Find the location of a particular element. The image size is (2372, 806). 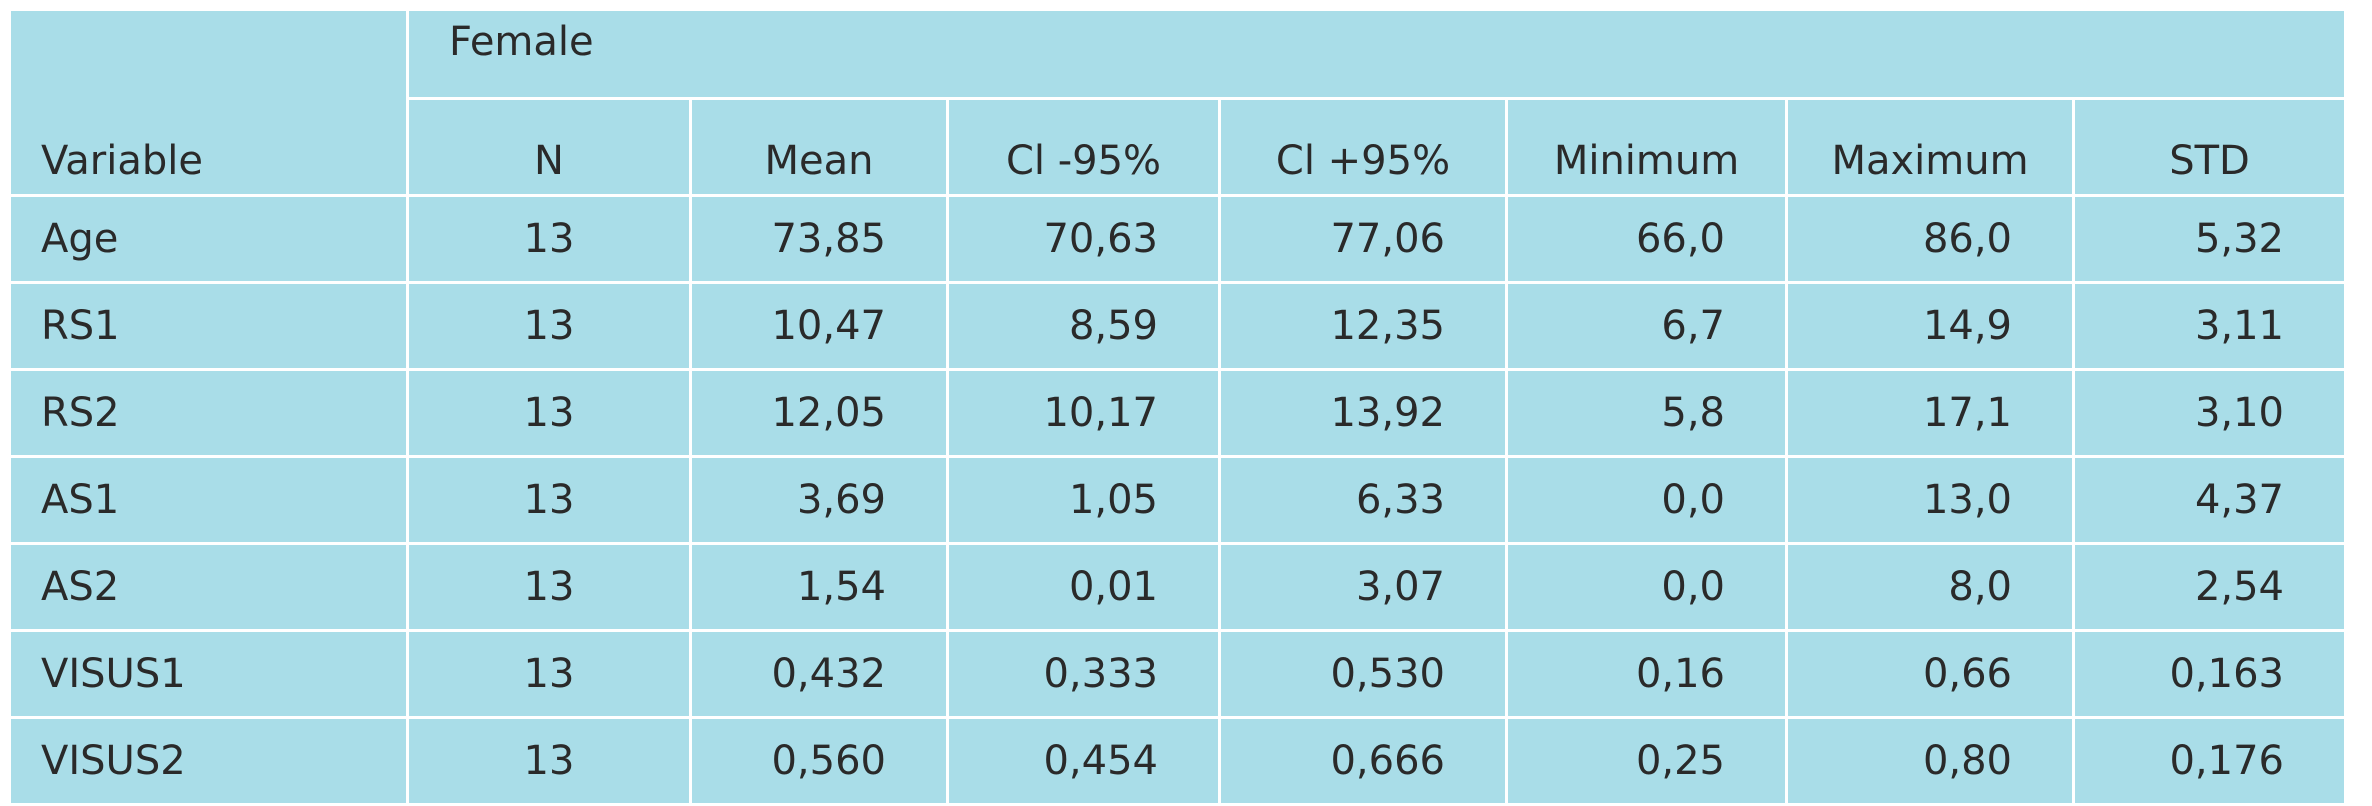

data-row: VISUS1 13 0,432 0,333 0,530 0,16 0,66 0,163 is located at coordinates (1177, 674).